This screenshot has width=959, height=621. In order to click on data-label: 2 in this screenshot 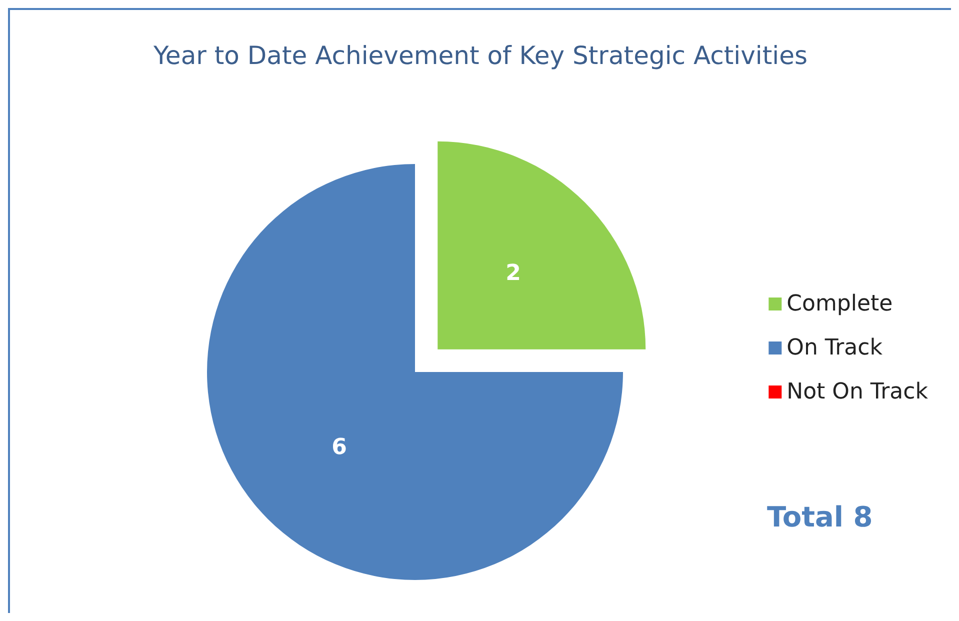, I will do `click(513, 273)`.